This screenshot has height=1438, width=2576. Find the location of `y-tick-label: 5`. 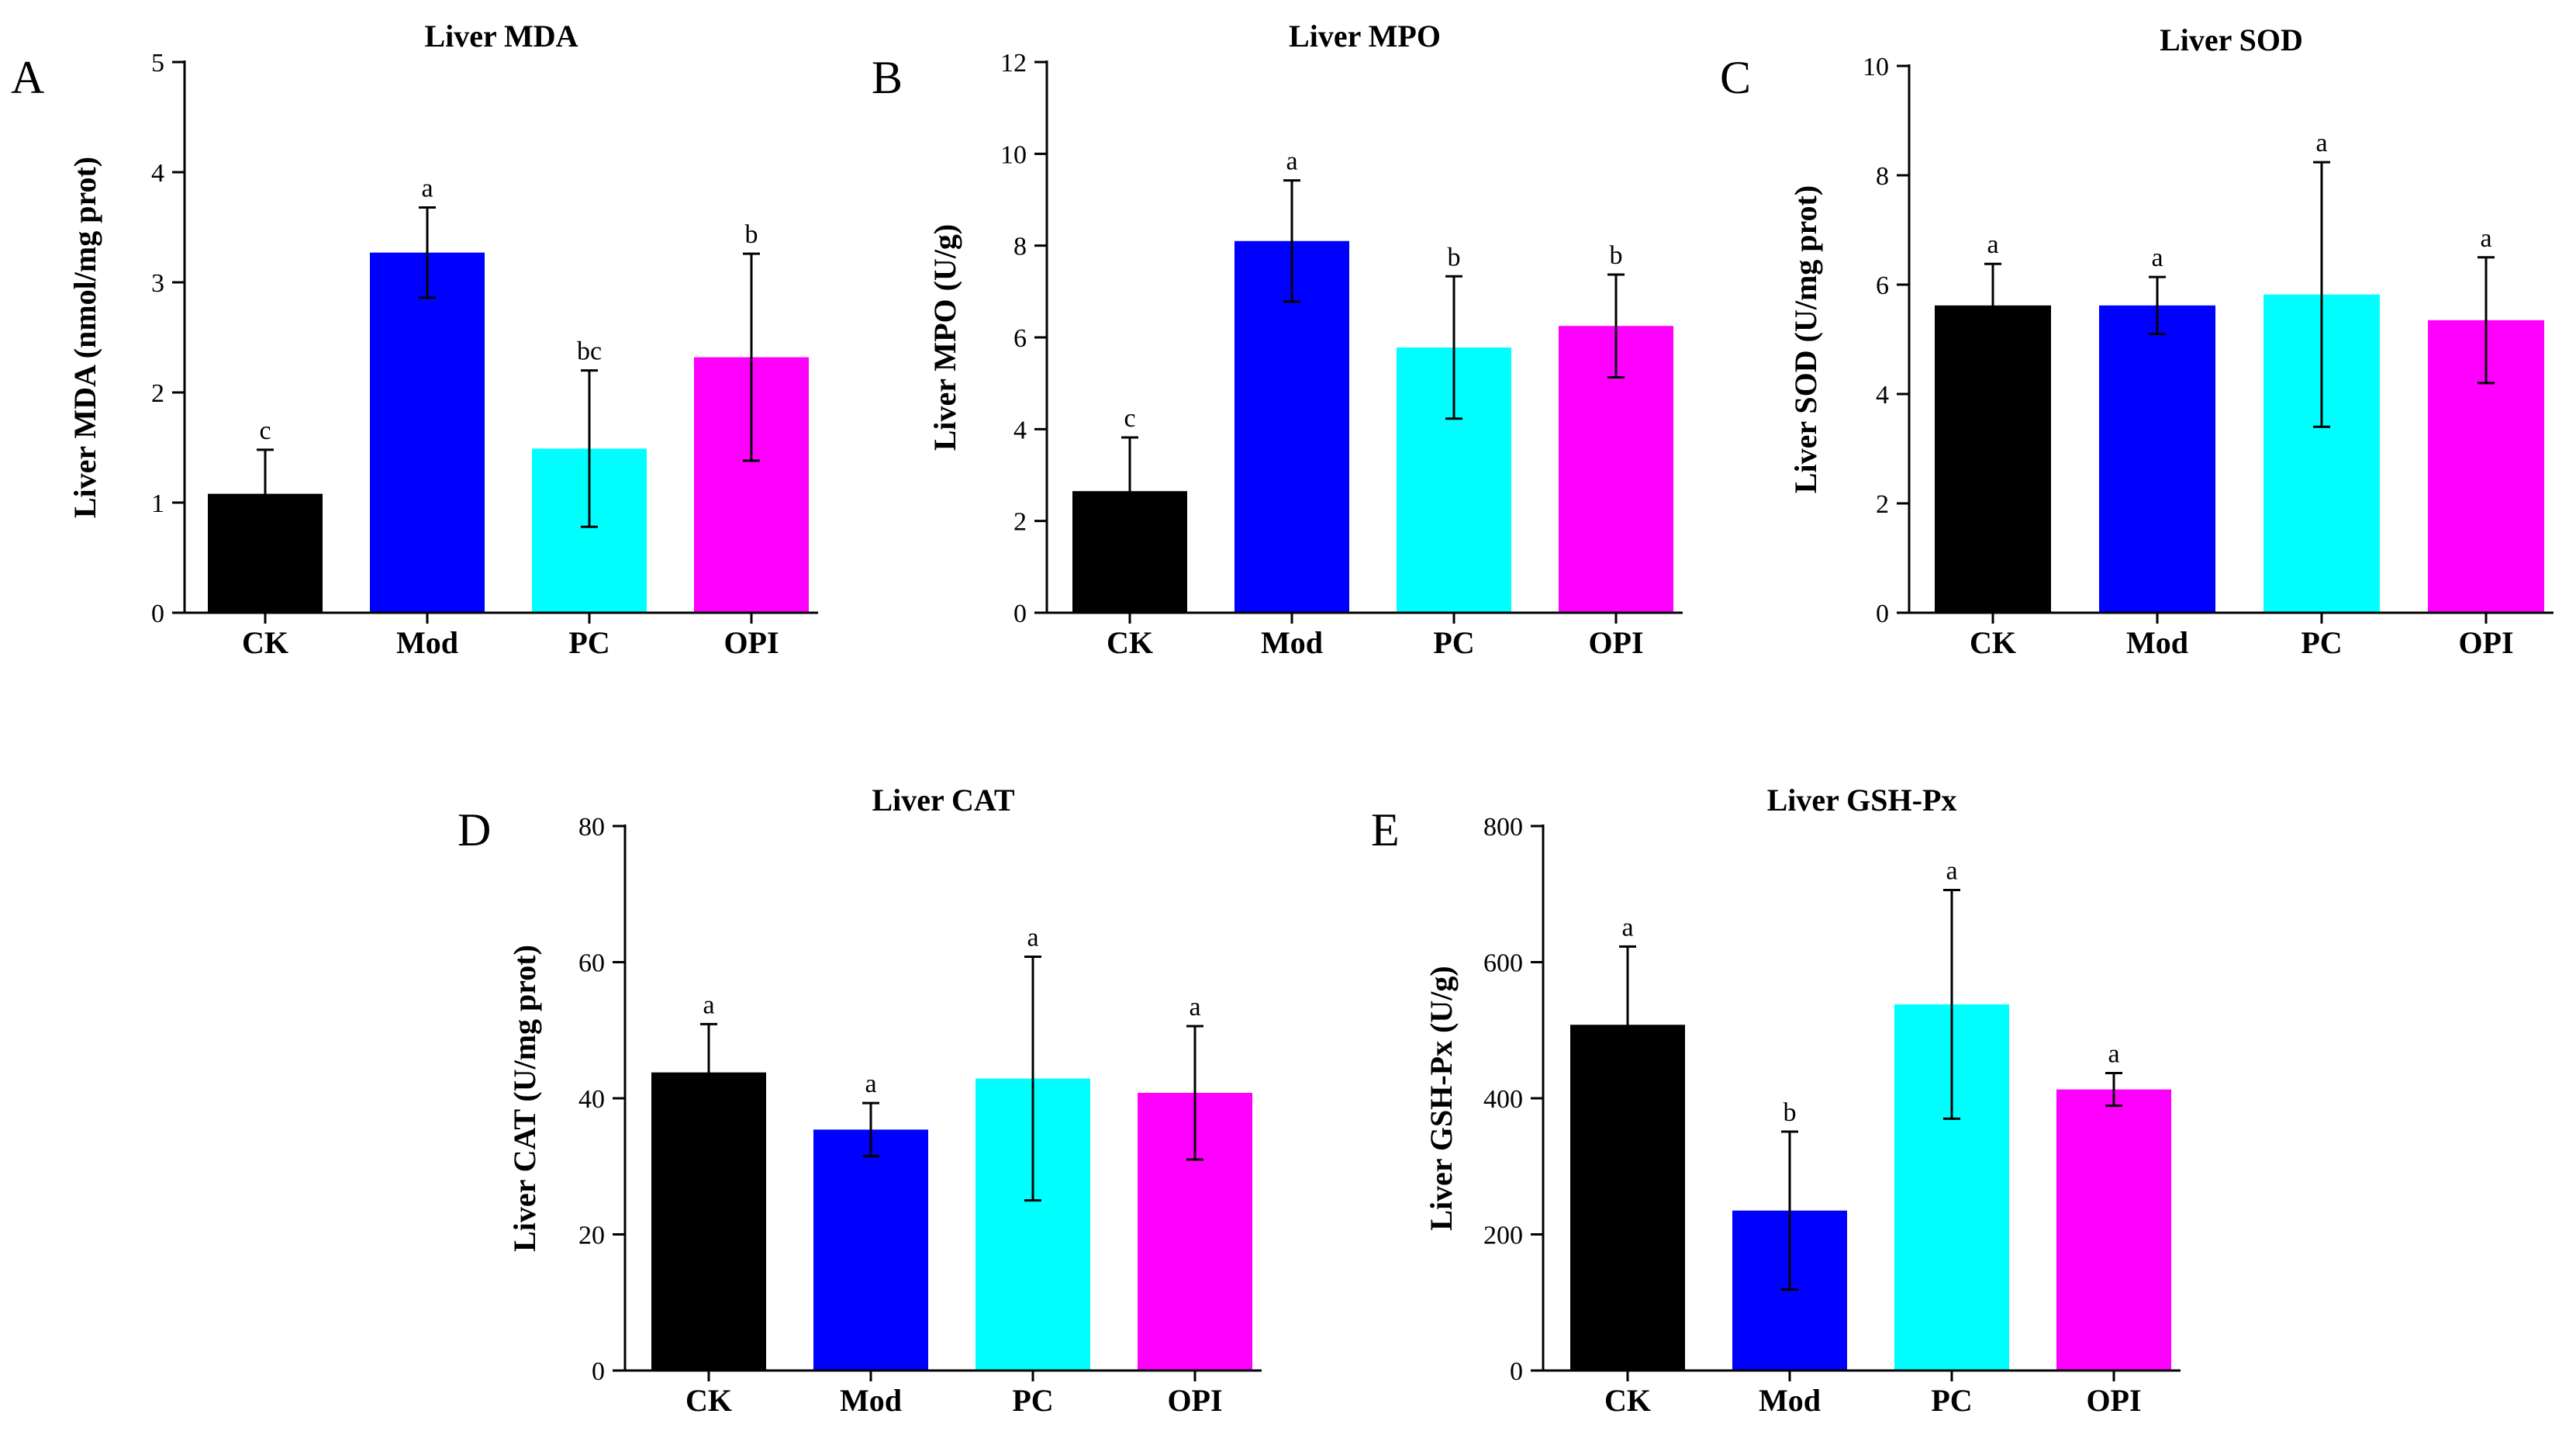

y-tick-label: 5 is located at coordinates (158, 63).